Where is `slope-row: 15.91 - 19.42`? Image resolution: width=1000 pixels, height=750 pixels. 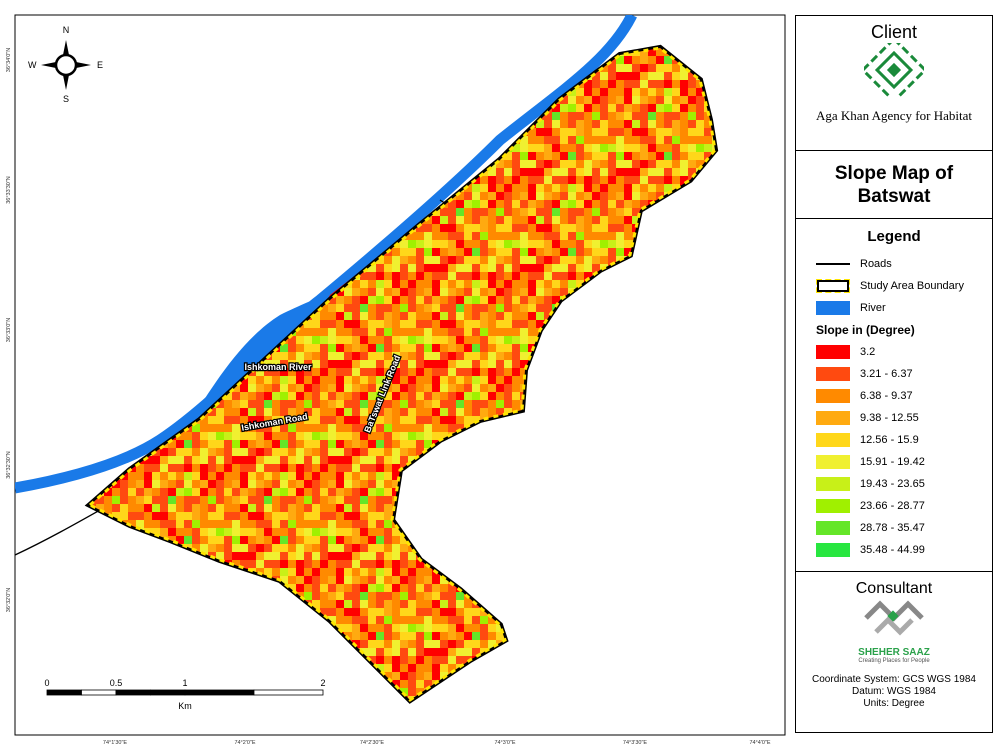
slope-row: 15.91 - 19.42 is located at coordinates (894, 462).